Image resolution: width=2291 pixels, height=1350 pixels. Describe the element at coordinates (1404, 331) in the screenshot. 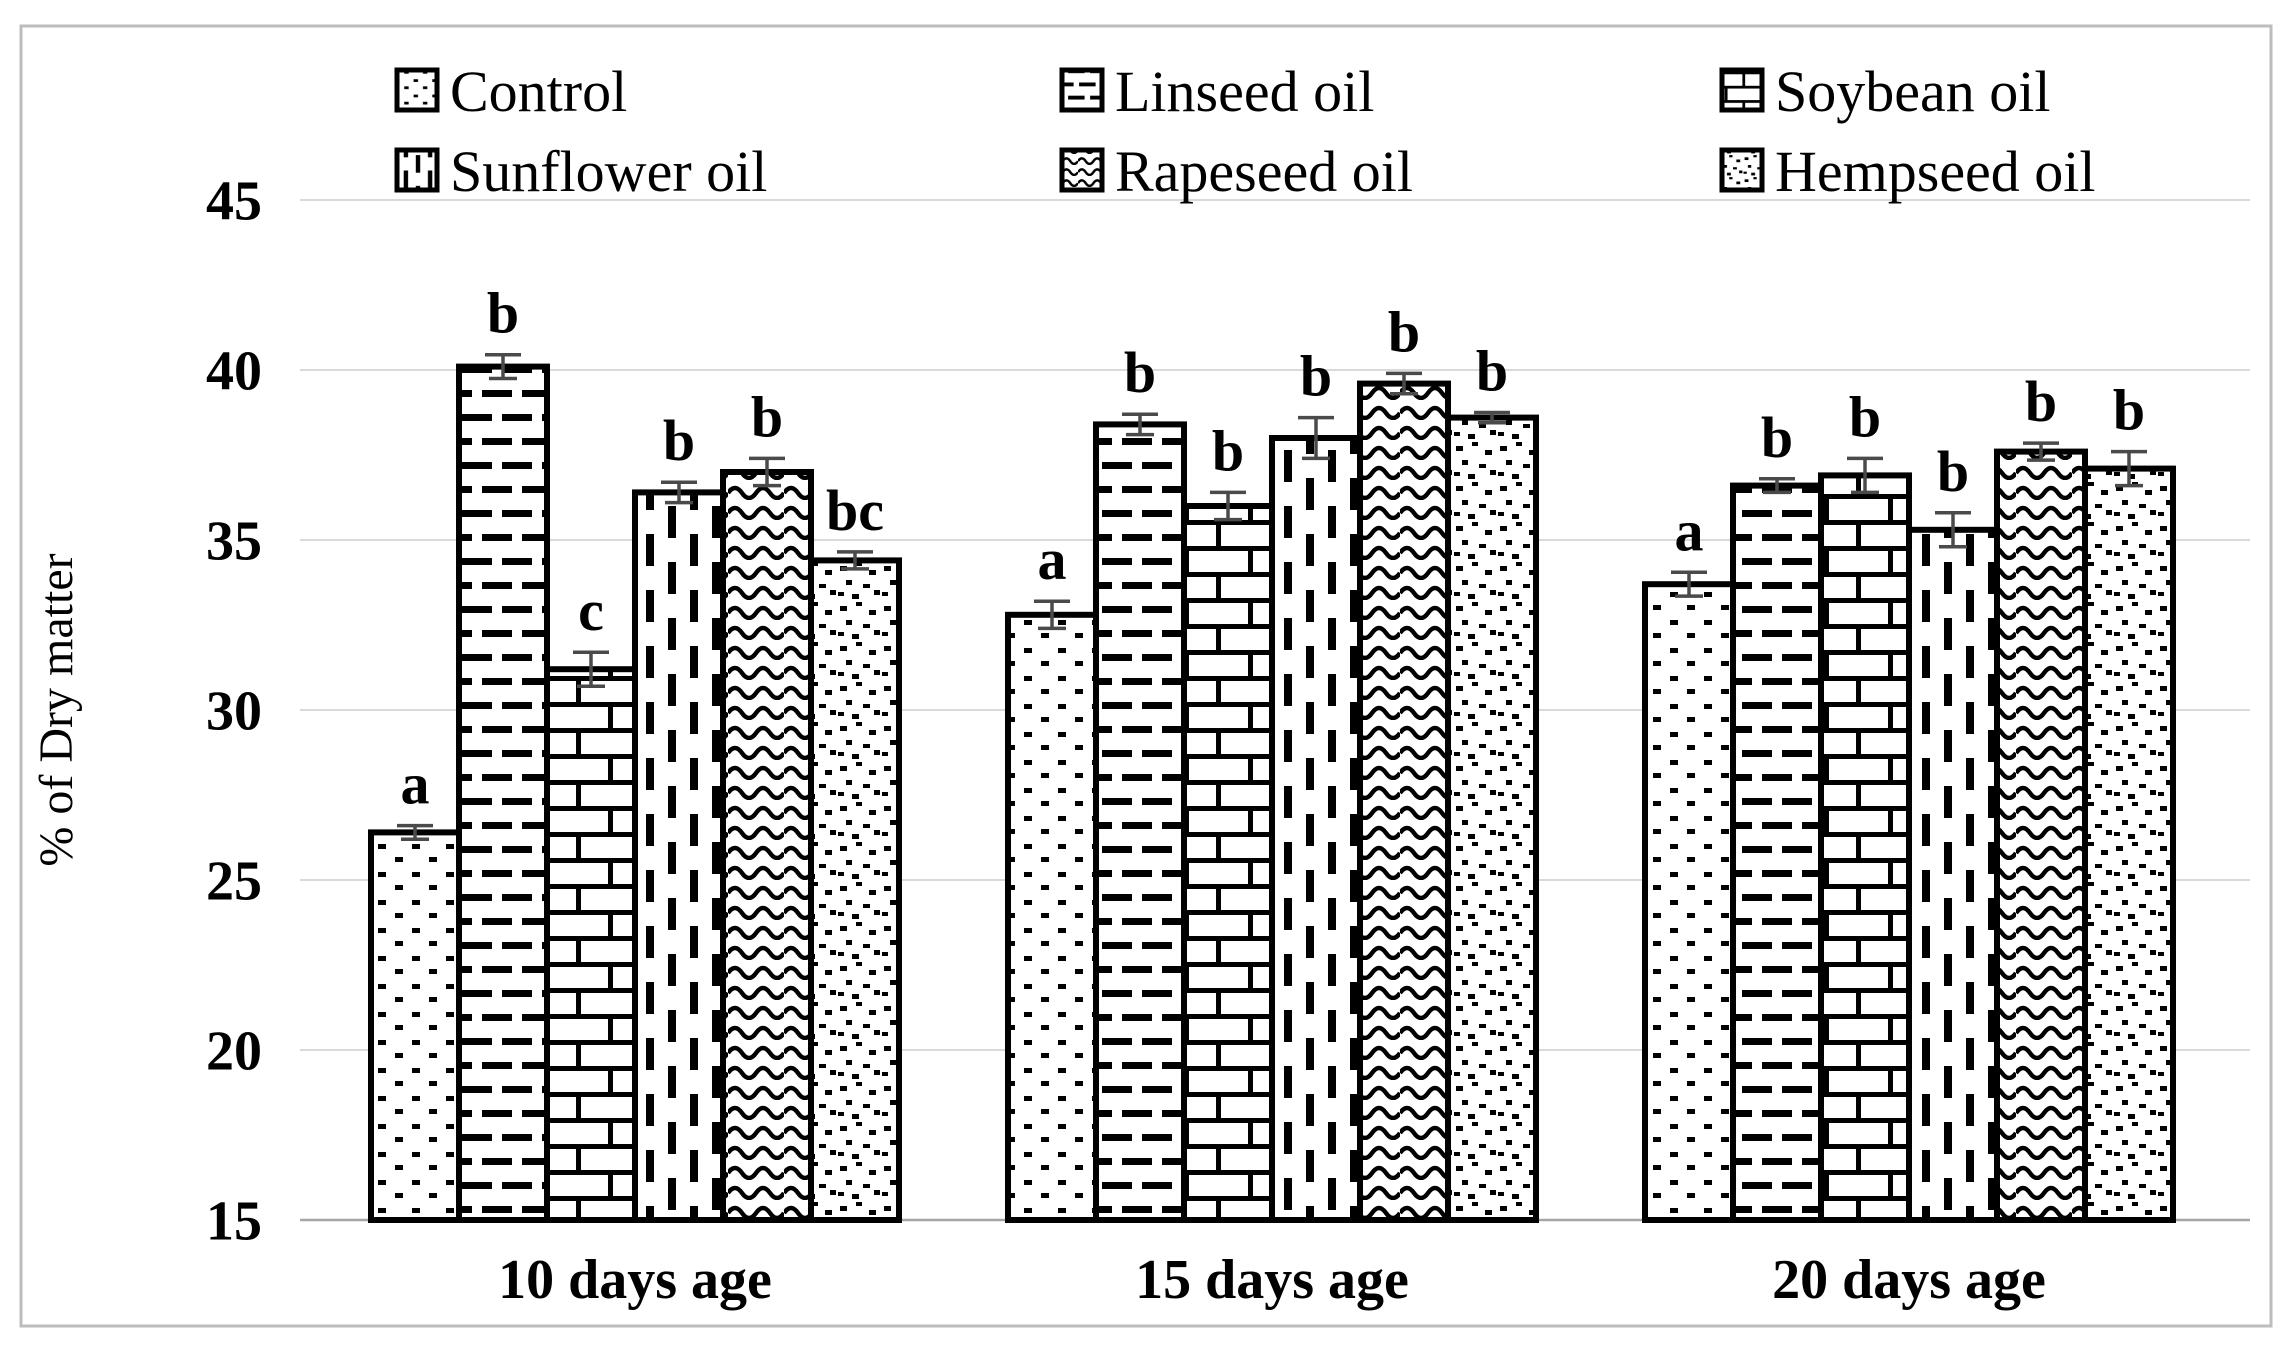

I see `letter-rapeseed-oil-15-days-age: b` at that location.